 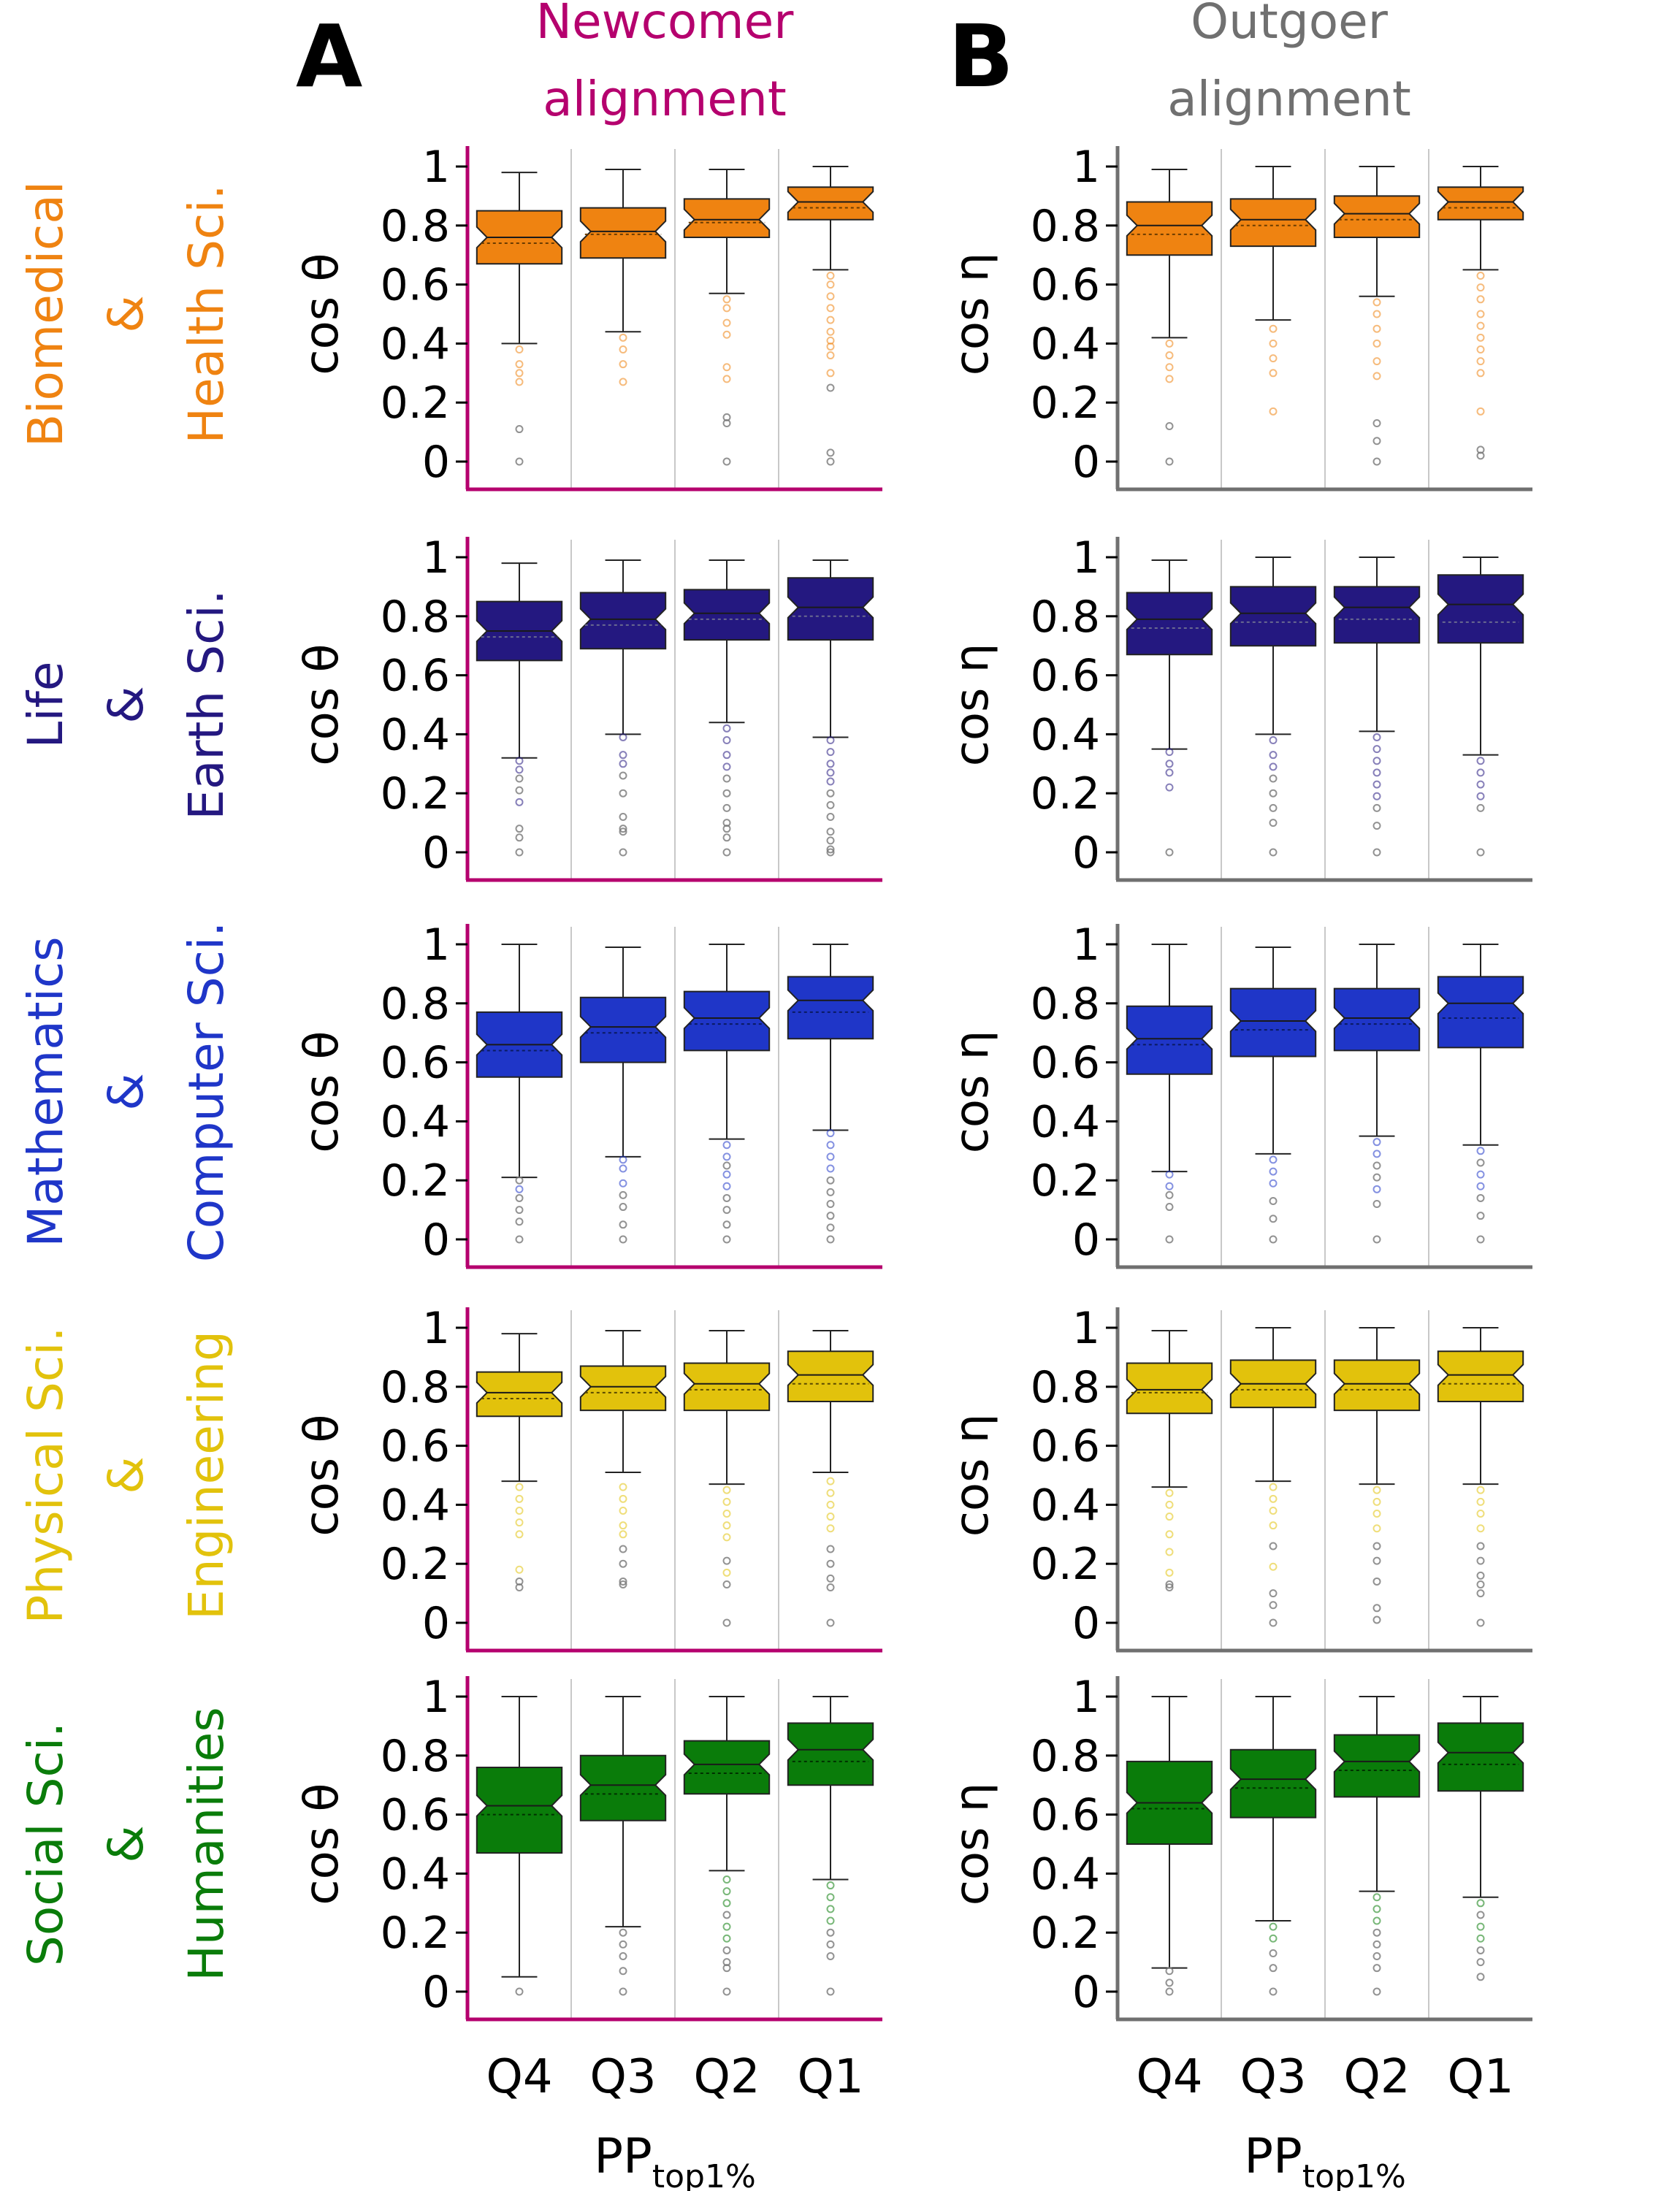 What do you see at coordinates (1376, 2077) in the screenshot?
I see `x-category-label: Q2` at bounding box center [1376, 2077].